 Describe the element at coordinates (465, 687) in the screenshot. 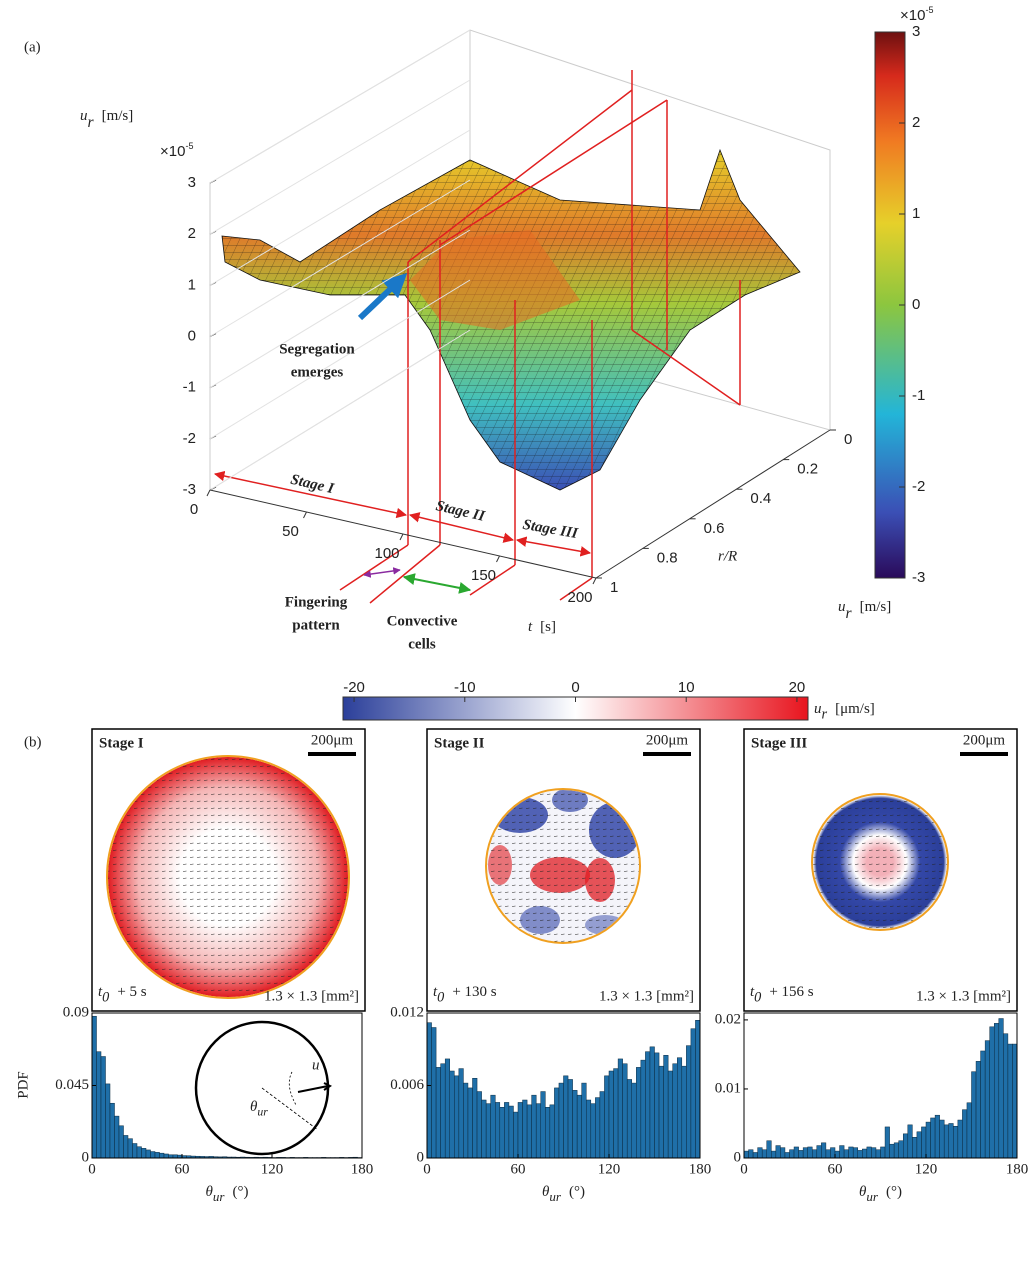

I see `colorbar-tick-label: -10` at that location.